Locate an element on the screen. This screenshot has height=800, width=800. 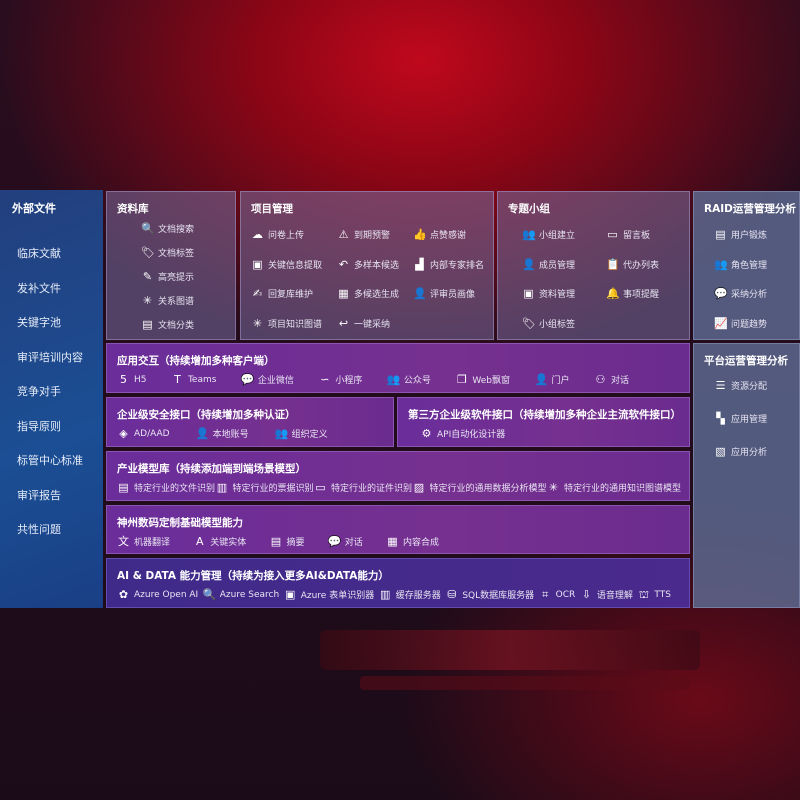
industry-item: ▭ 特定行业的证件识别 is located at coordinates (363, 487).